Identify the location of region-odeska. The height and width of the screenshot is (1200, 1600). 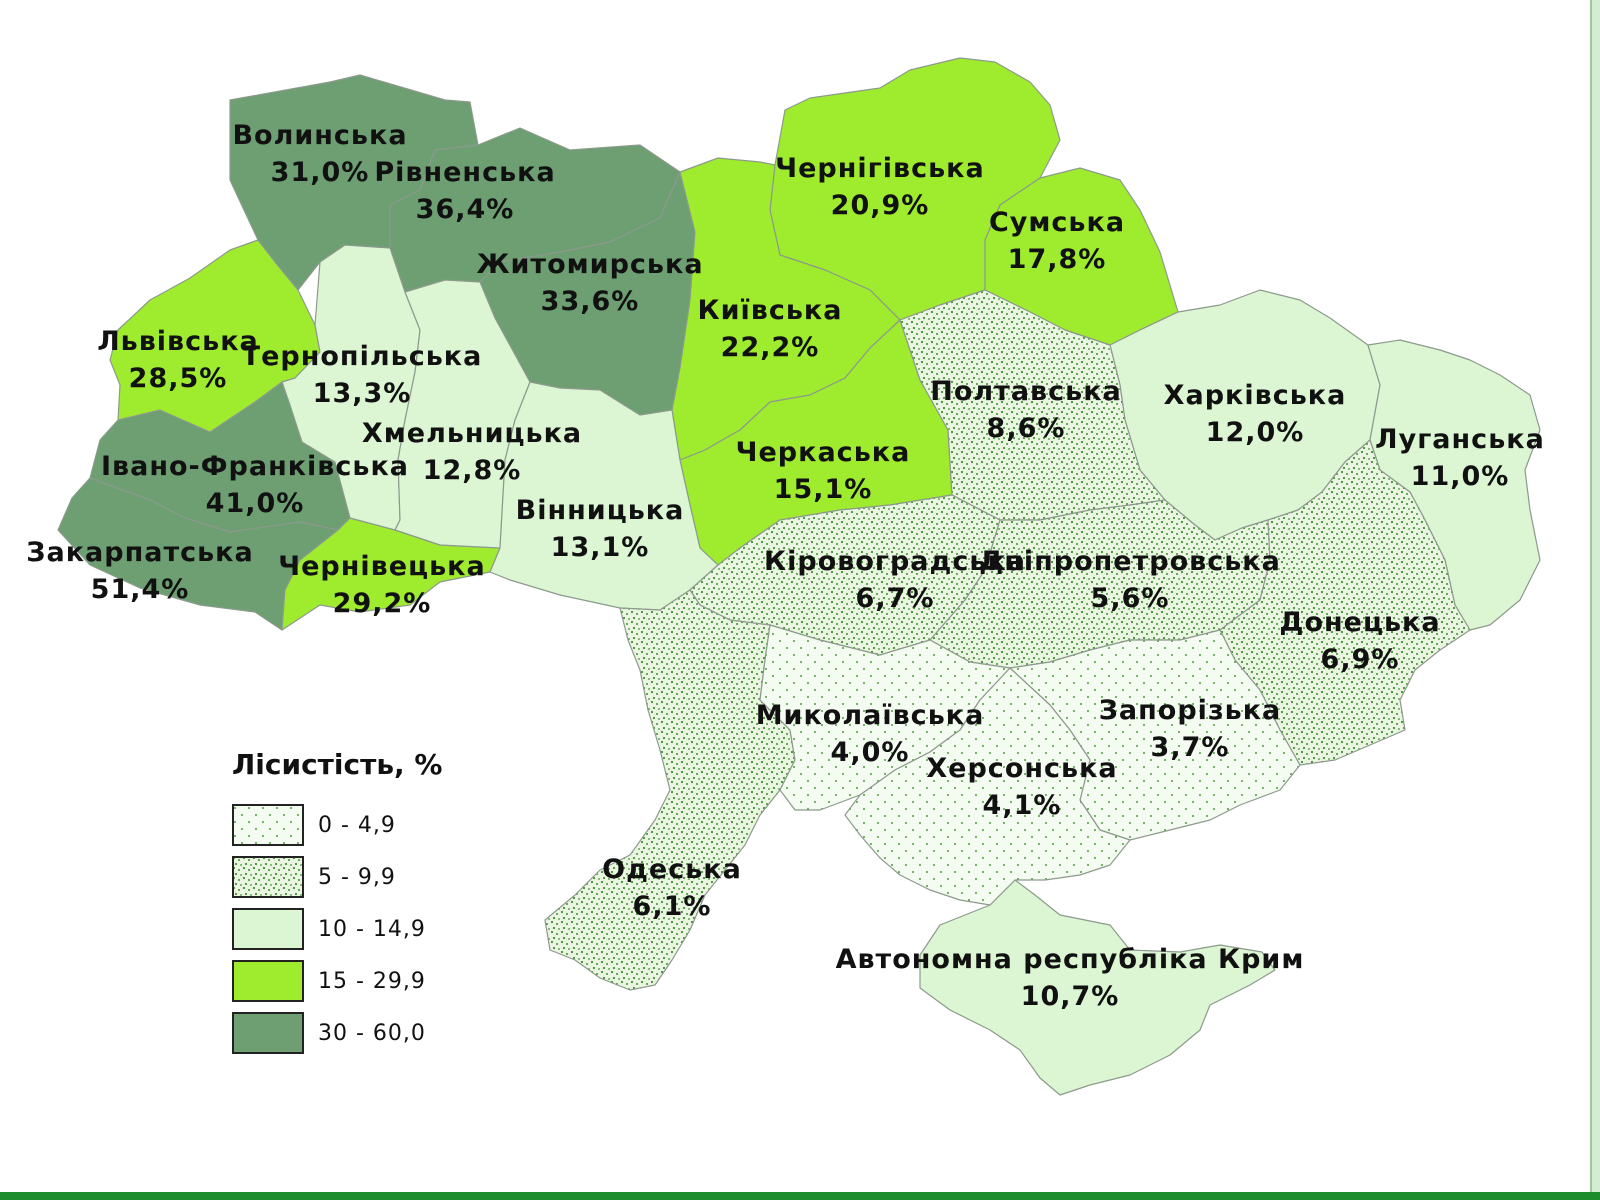
(670, 790).